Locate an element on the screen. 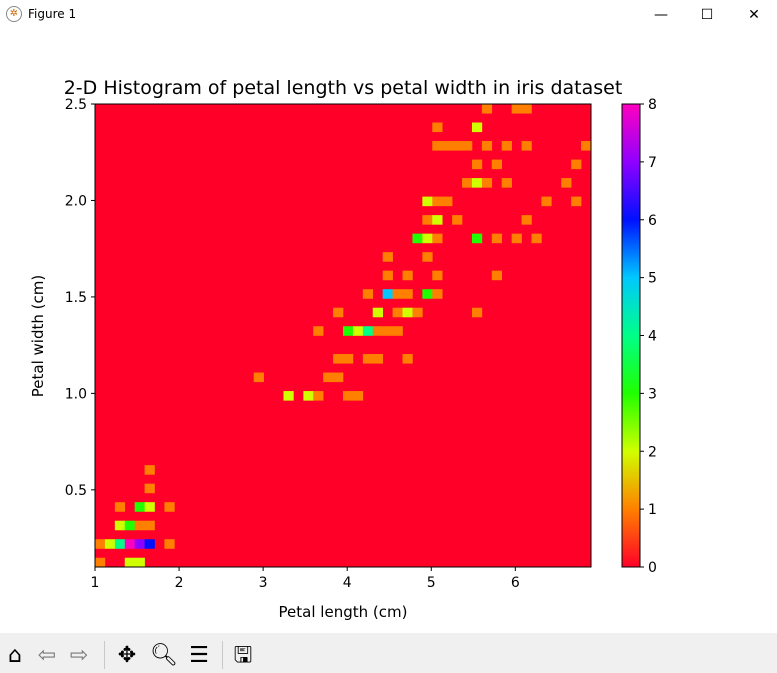 The image size is (777, 673). colorbar-bar is located at coordinates (631, 335).